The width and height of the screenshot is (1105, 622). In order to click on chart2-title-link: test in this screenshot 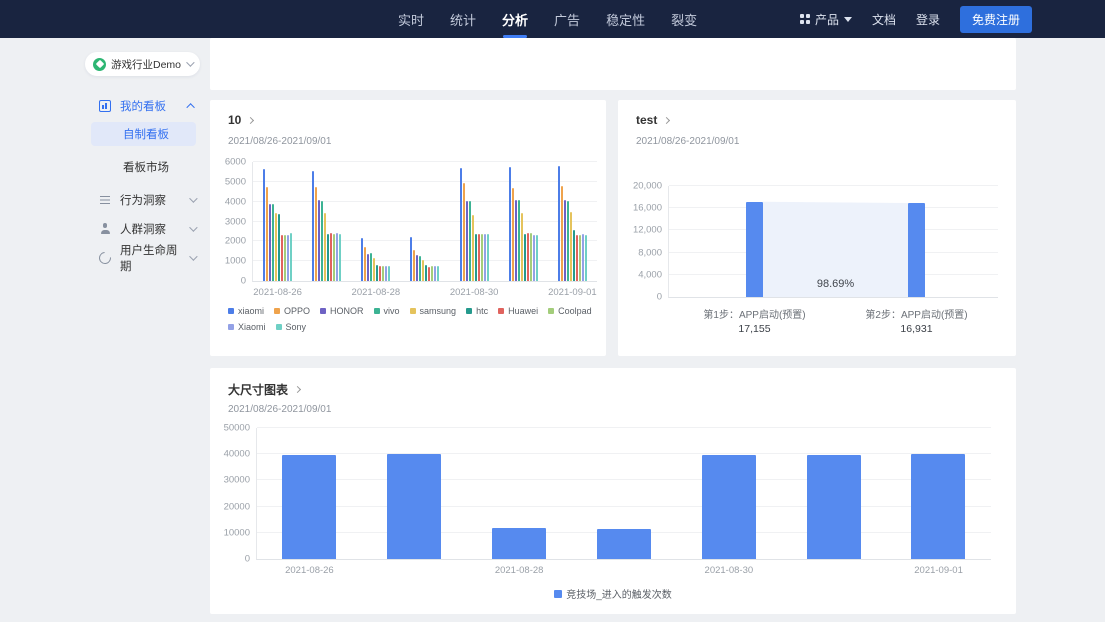, I will do `click(653, 120)`.